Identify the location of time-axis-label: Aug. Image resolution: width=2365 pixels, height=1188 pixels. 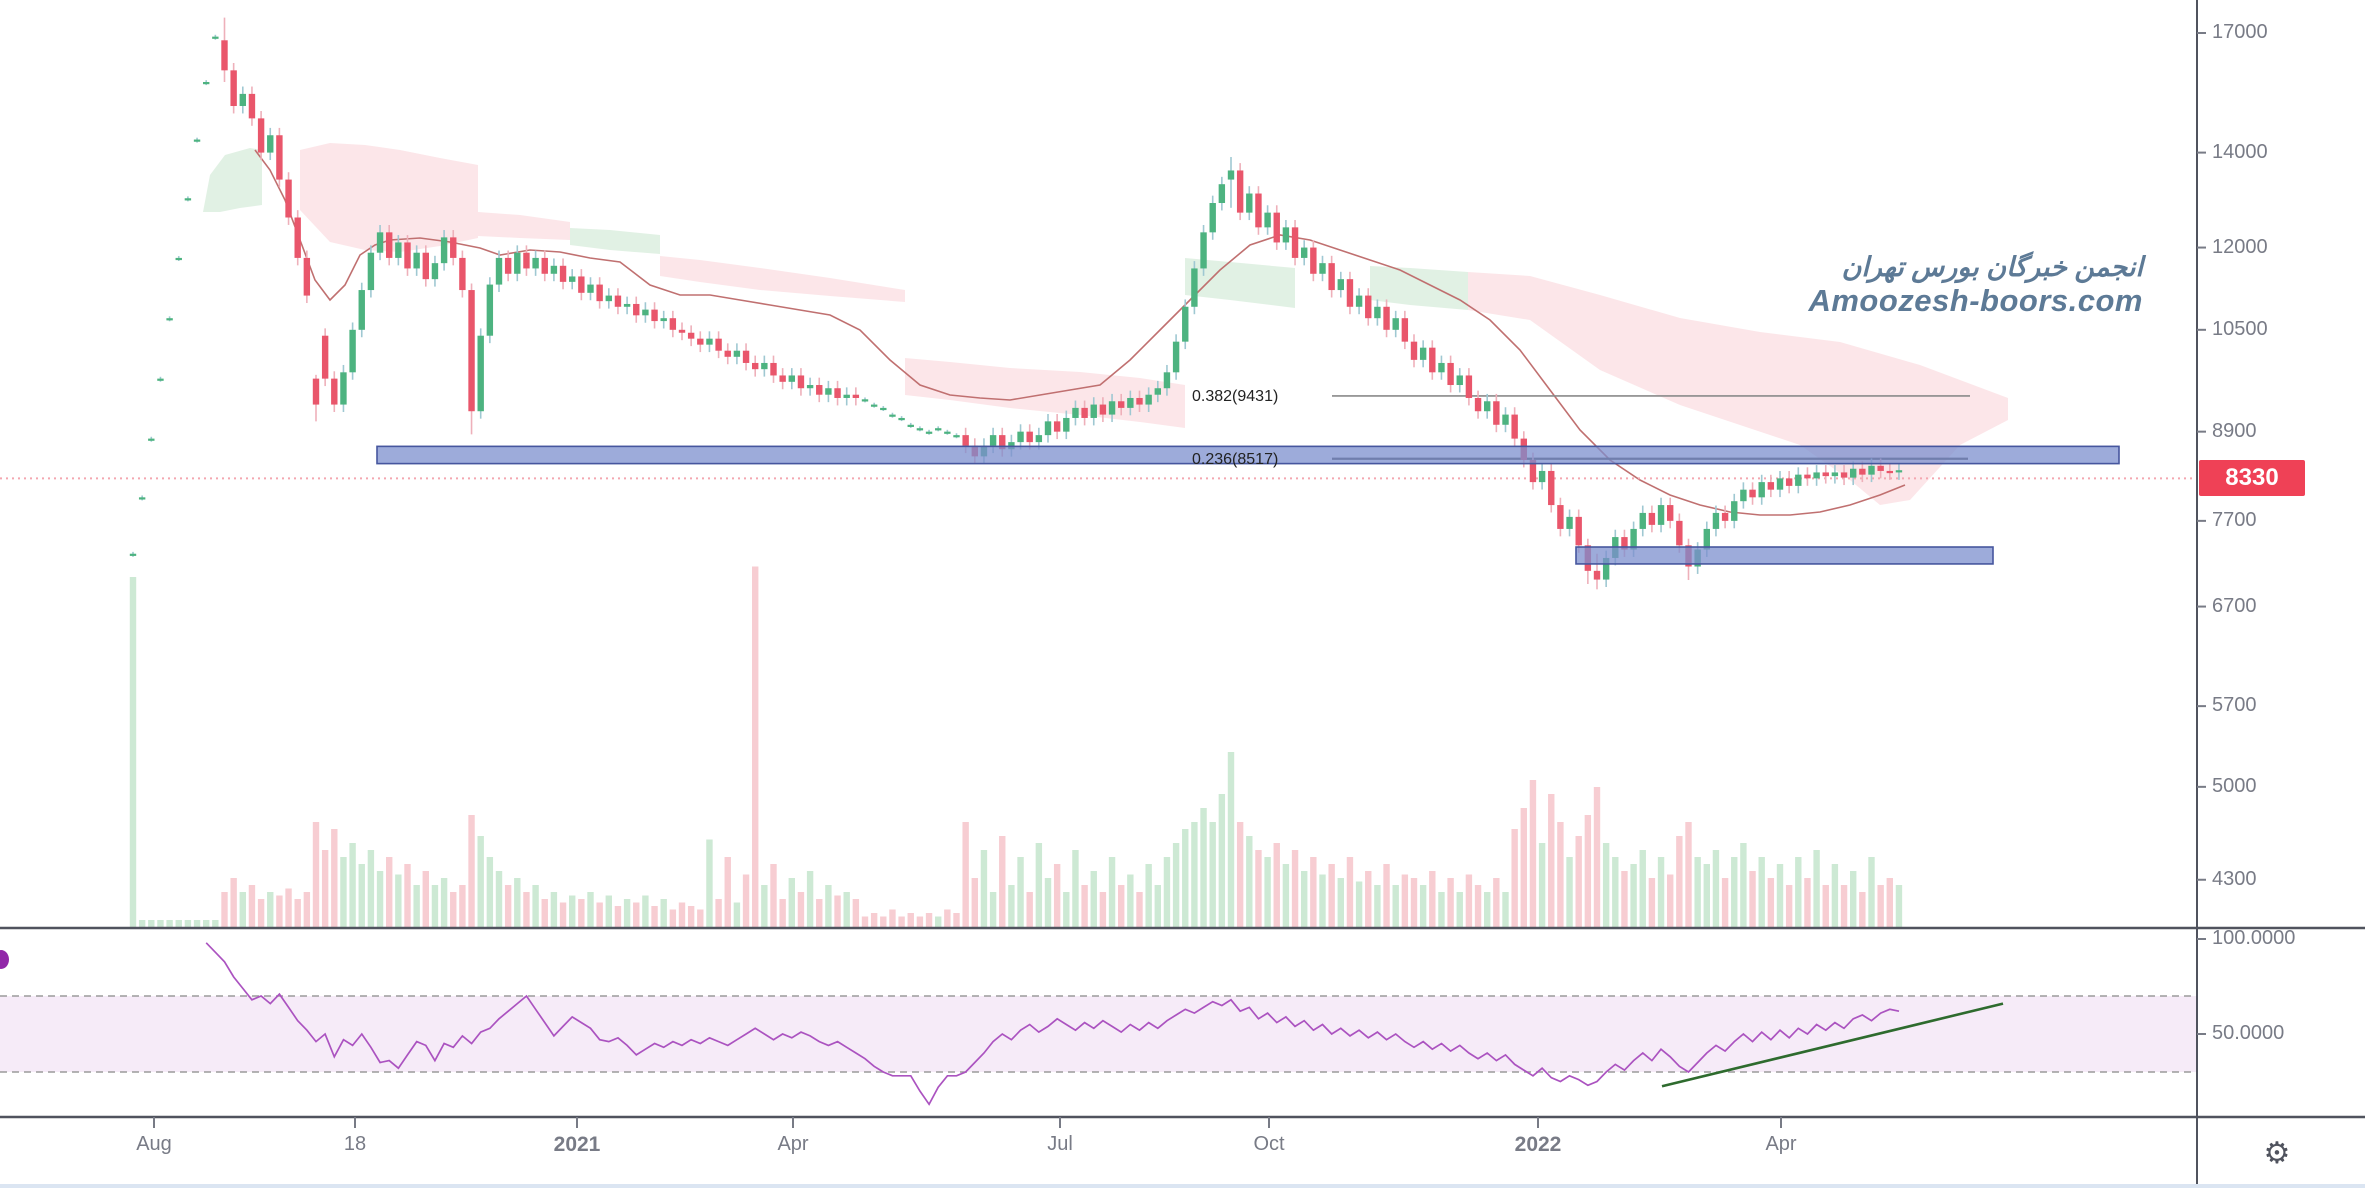
(154, 1144).